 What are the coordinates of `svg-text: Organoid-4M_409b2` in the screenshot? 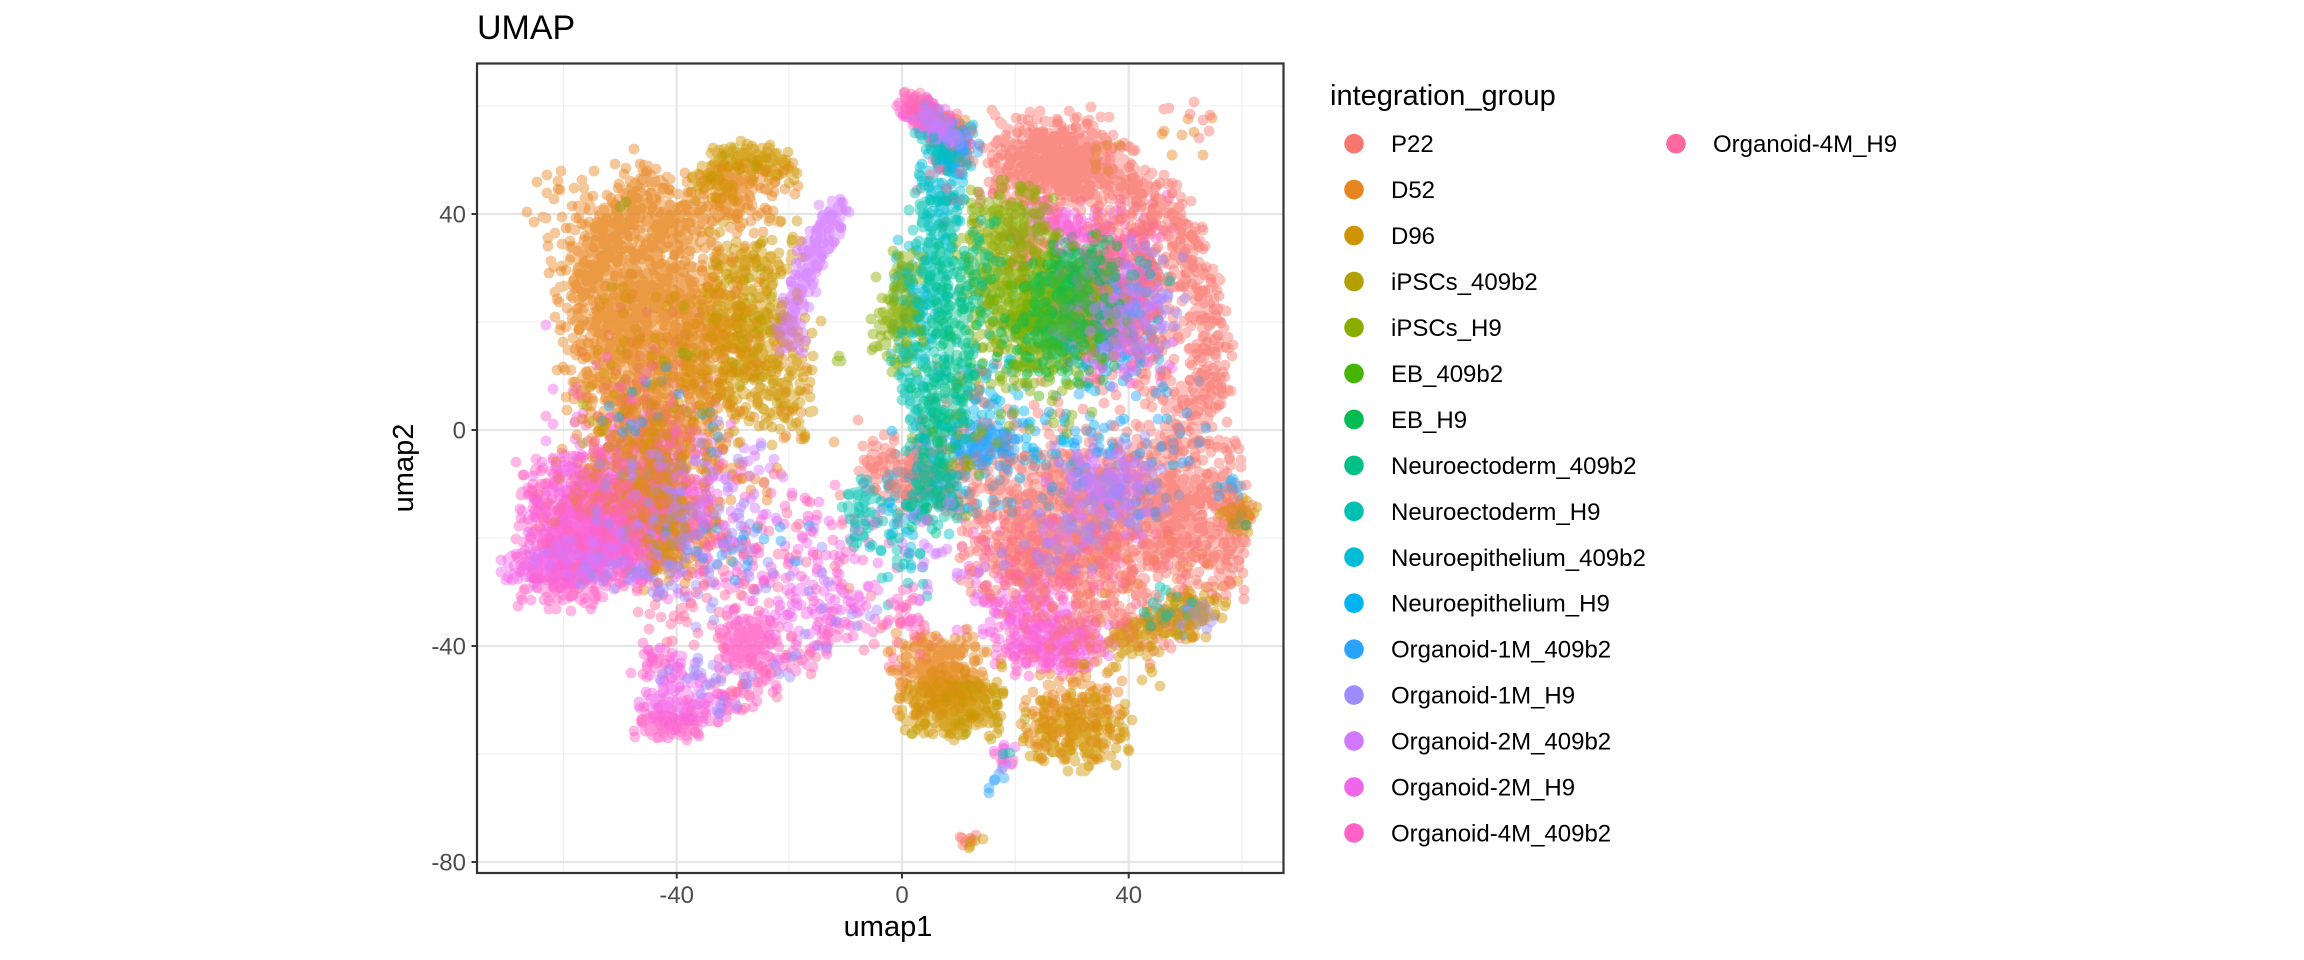 It's located at (1501, 834).